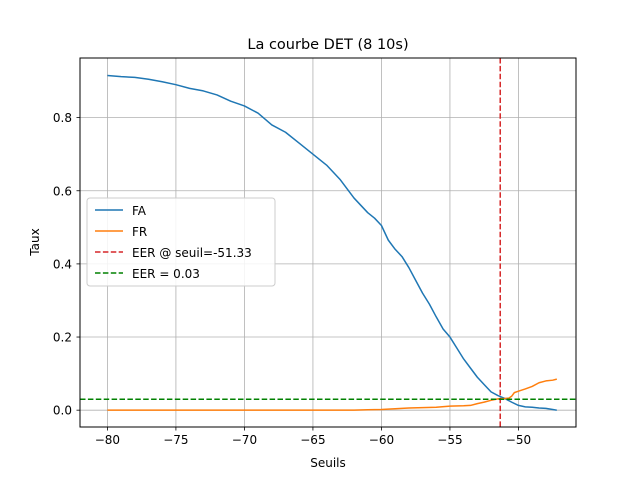 The height and width of the screenshot is (484, 640). Describe the element at coordinates (62, 411) in the screenshot. I see `y-tick-label: 0.0` at that location.